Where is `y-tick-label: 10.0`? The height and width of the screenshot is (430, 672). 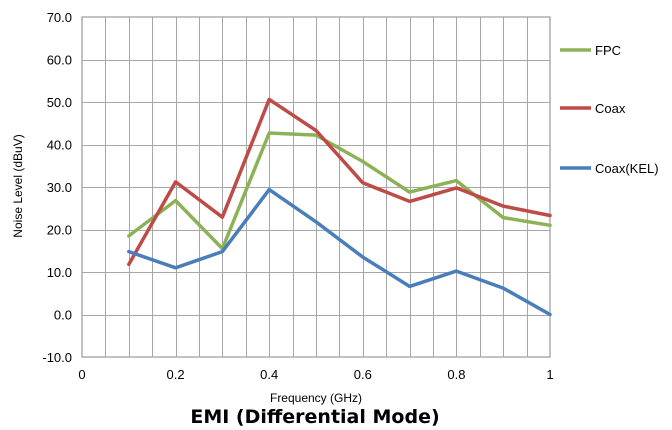
y-tick-label: 10.0 is located at coordinates (59, 272).